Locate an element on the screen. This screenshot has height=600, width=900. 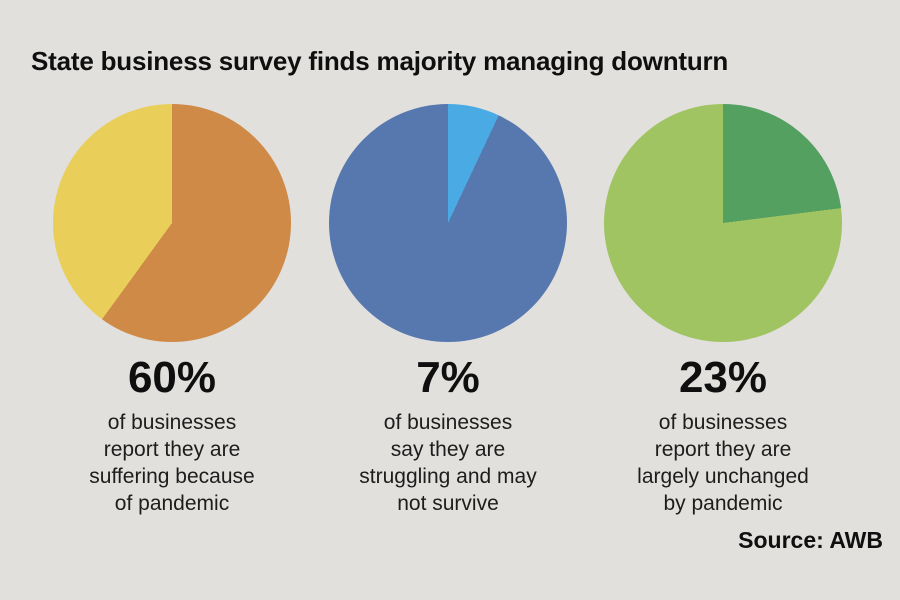
pie-chart-suffering is located at coordinates (172, 223).